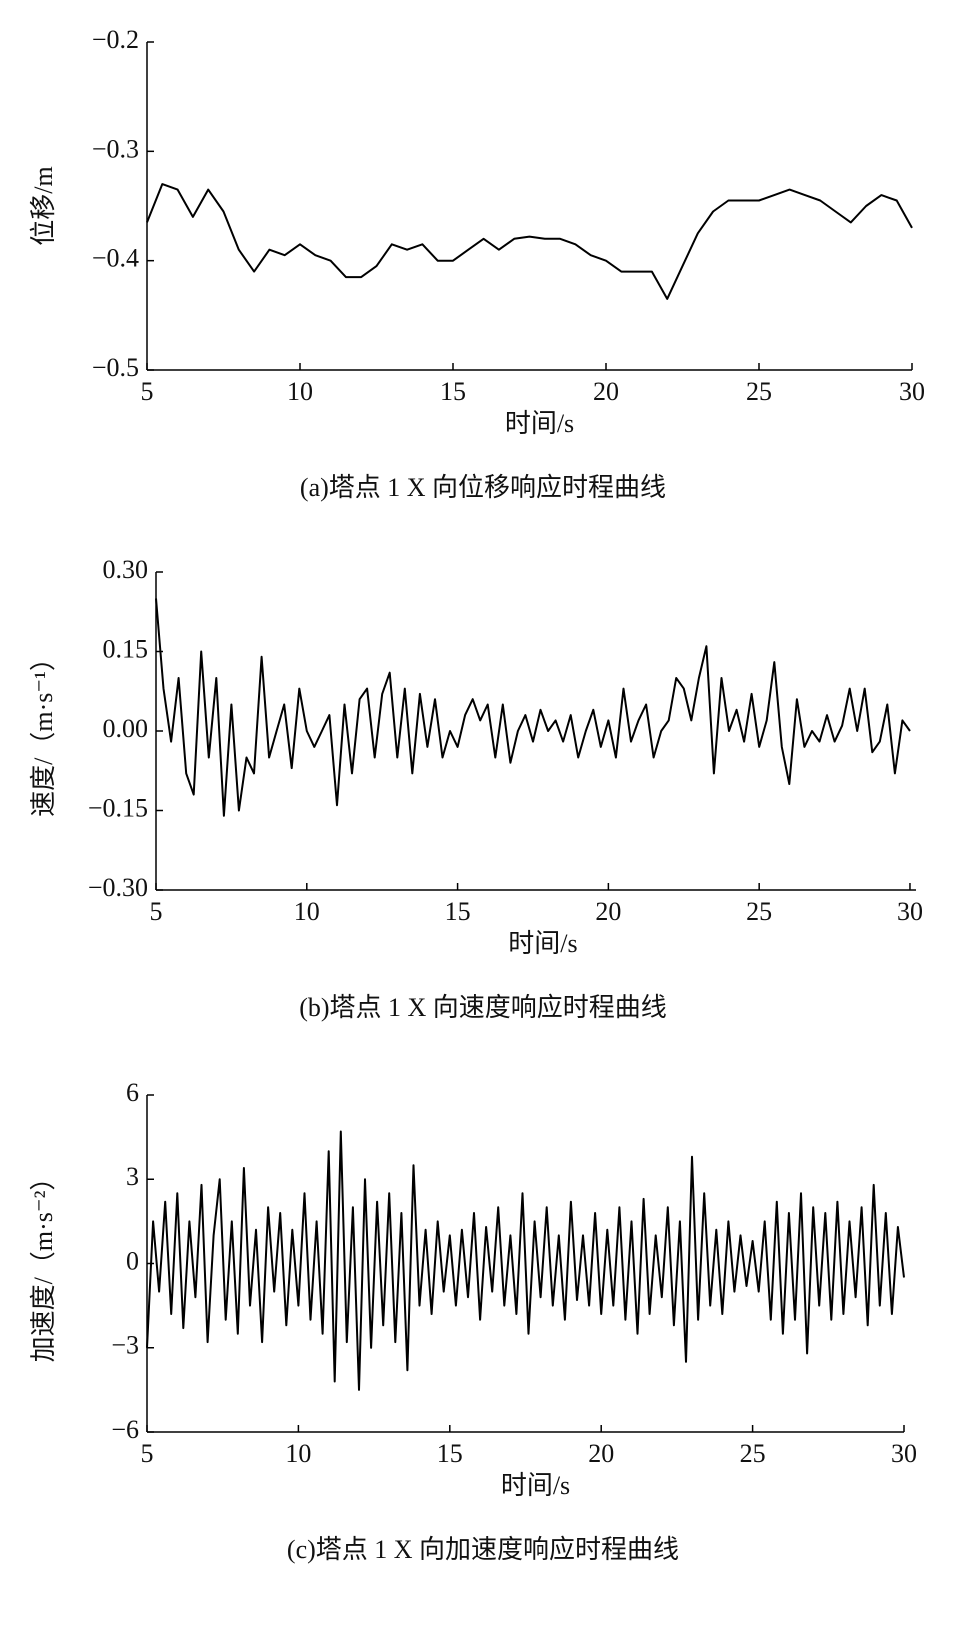  What do you see at coordinates (115, 39) in the screenshot?
I see `y-tick-label: −0.2` at bounding box center [115, 39].